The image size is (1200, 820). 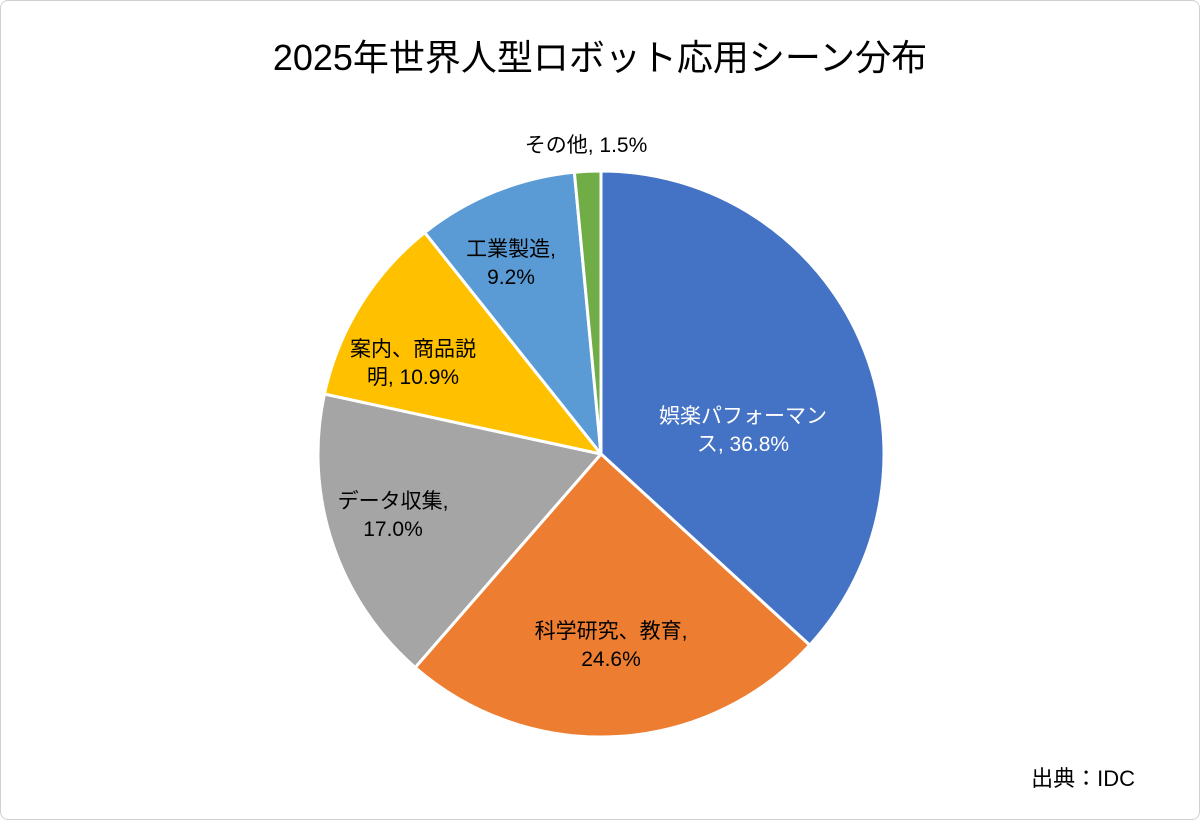 I want to click on data-label: 娯楽パフォーマンス, 36.8%, so click(x=743, y=430).